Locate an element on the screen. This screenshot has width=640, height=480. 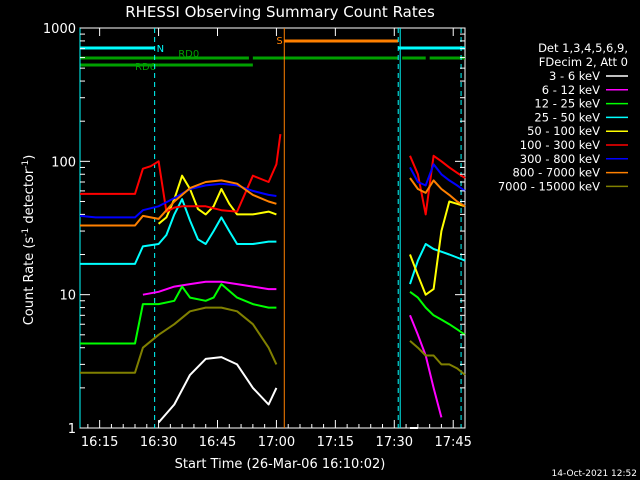
y-tick-label: 1000 is located at coordinates (59, 29).